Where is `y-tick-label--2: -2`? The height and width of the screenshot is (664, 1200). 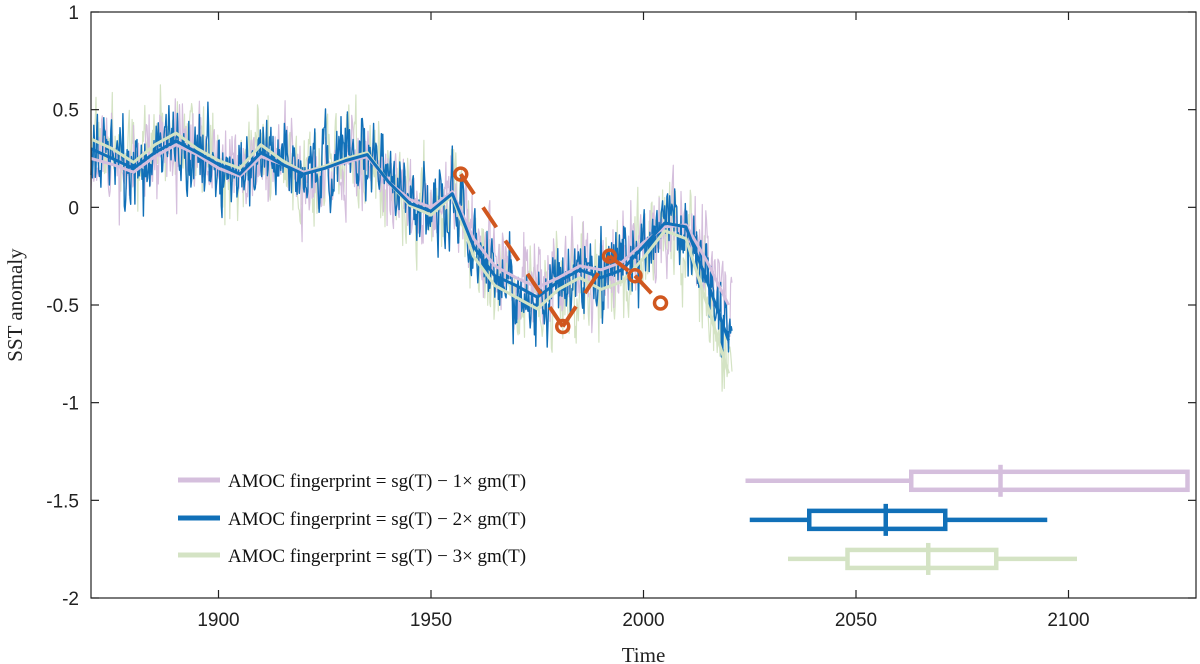 y-tick-label--2: -2 is located at coordinates (70, 599).